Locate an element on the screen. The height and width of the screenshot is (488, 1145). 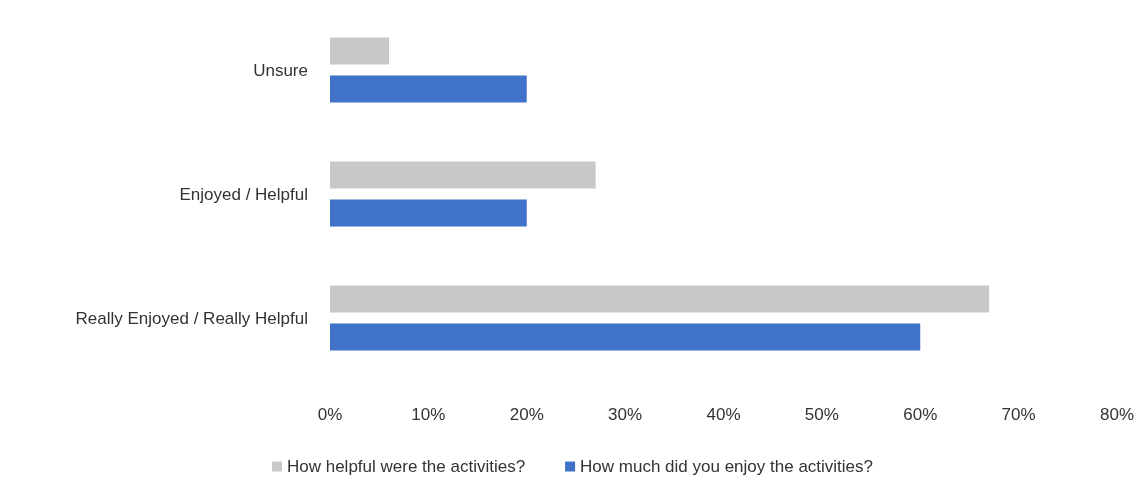
x-tick-label: 0% is located at coordinates (330, 414).